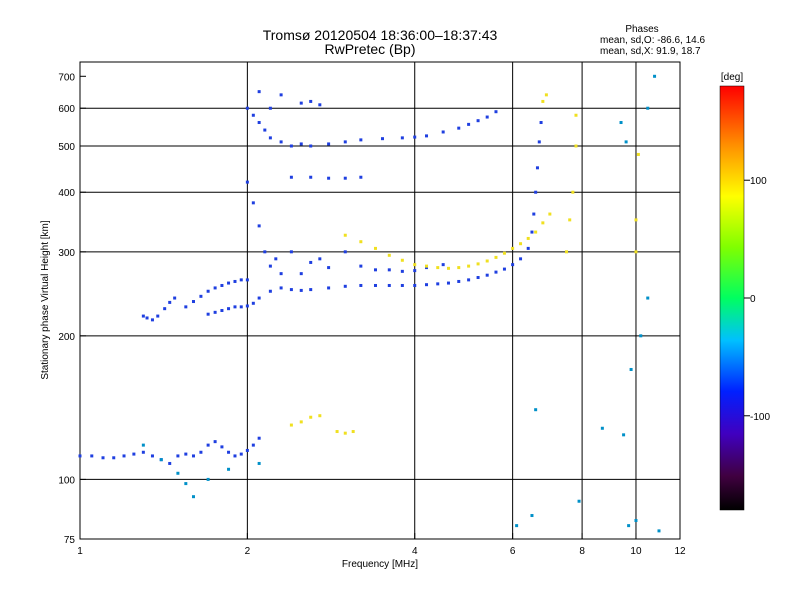 The image size is (800, 600). Describe the element at coordinates (66, 193) in the screenshot. I see `y-tick-label: 400` at that location.